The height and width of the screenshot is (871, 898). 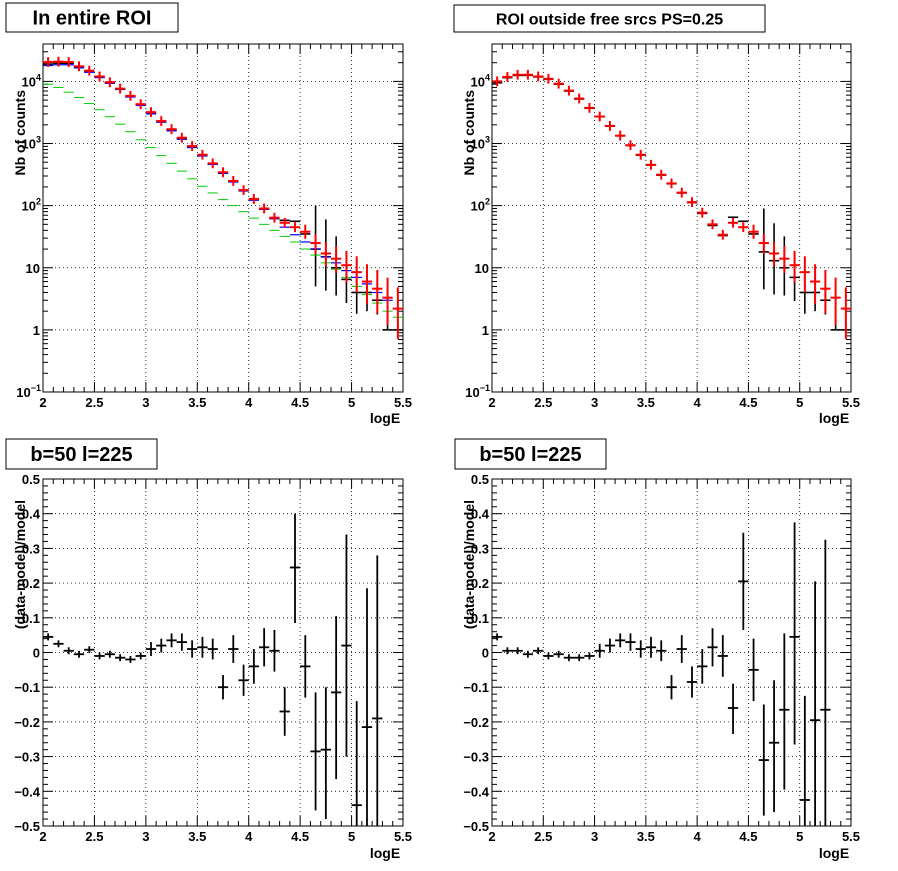 What do you see at coordinates (485, 653) in the screenshot?
I see `y-tick-label: 0` at bounding box center [485, 653].